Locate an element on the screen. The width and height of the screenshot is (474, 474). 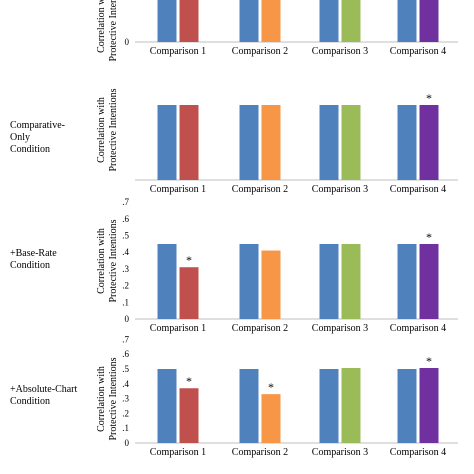
condition-label: +Base-Rate is located at coordinates (33, 253).